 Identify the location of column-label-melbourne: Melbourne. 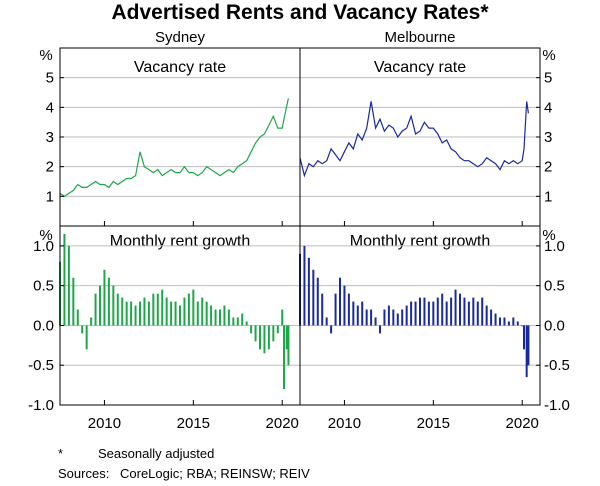
(420, 37).